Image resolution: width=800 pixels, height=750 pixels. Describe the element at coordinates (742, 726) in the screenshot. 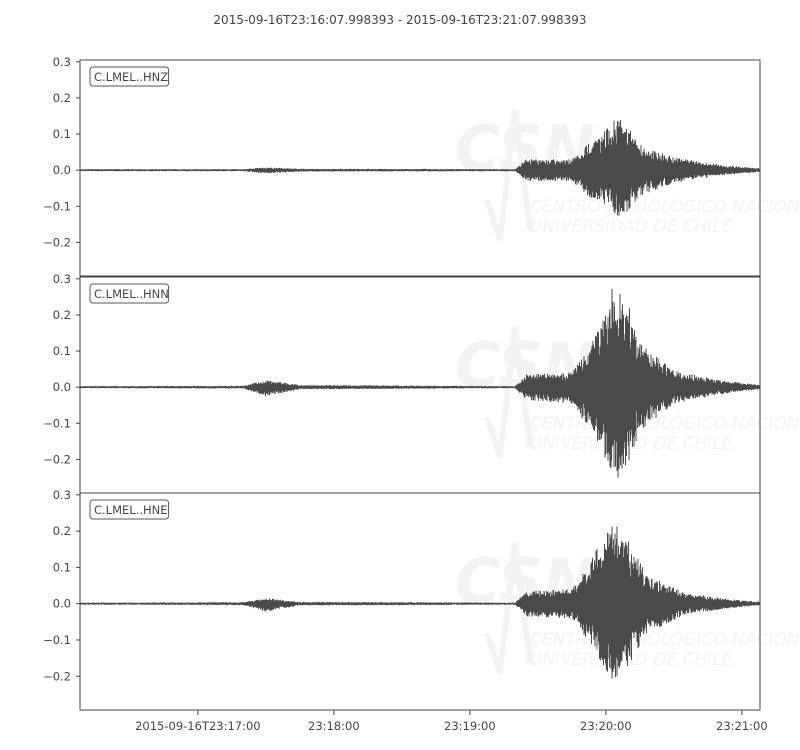

I see `x-tick-label: 23:21:00` at that location.